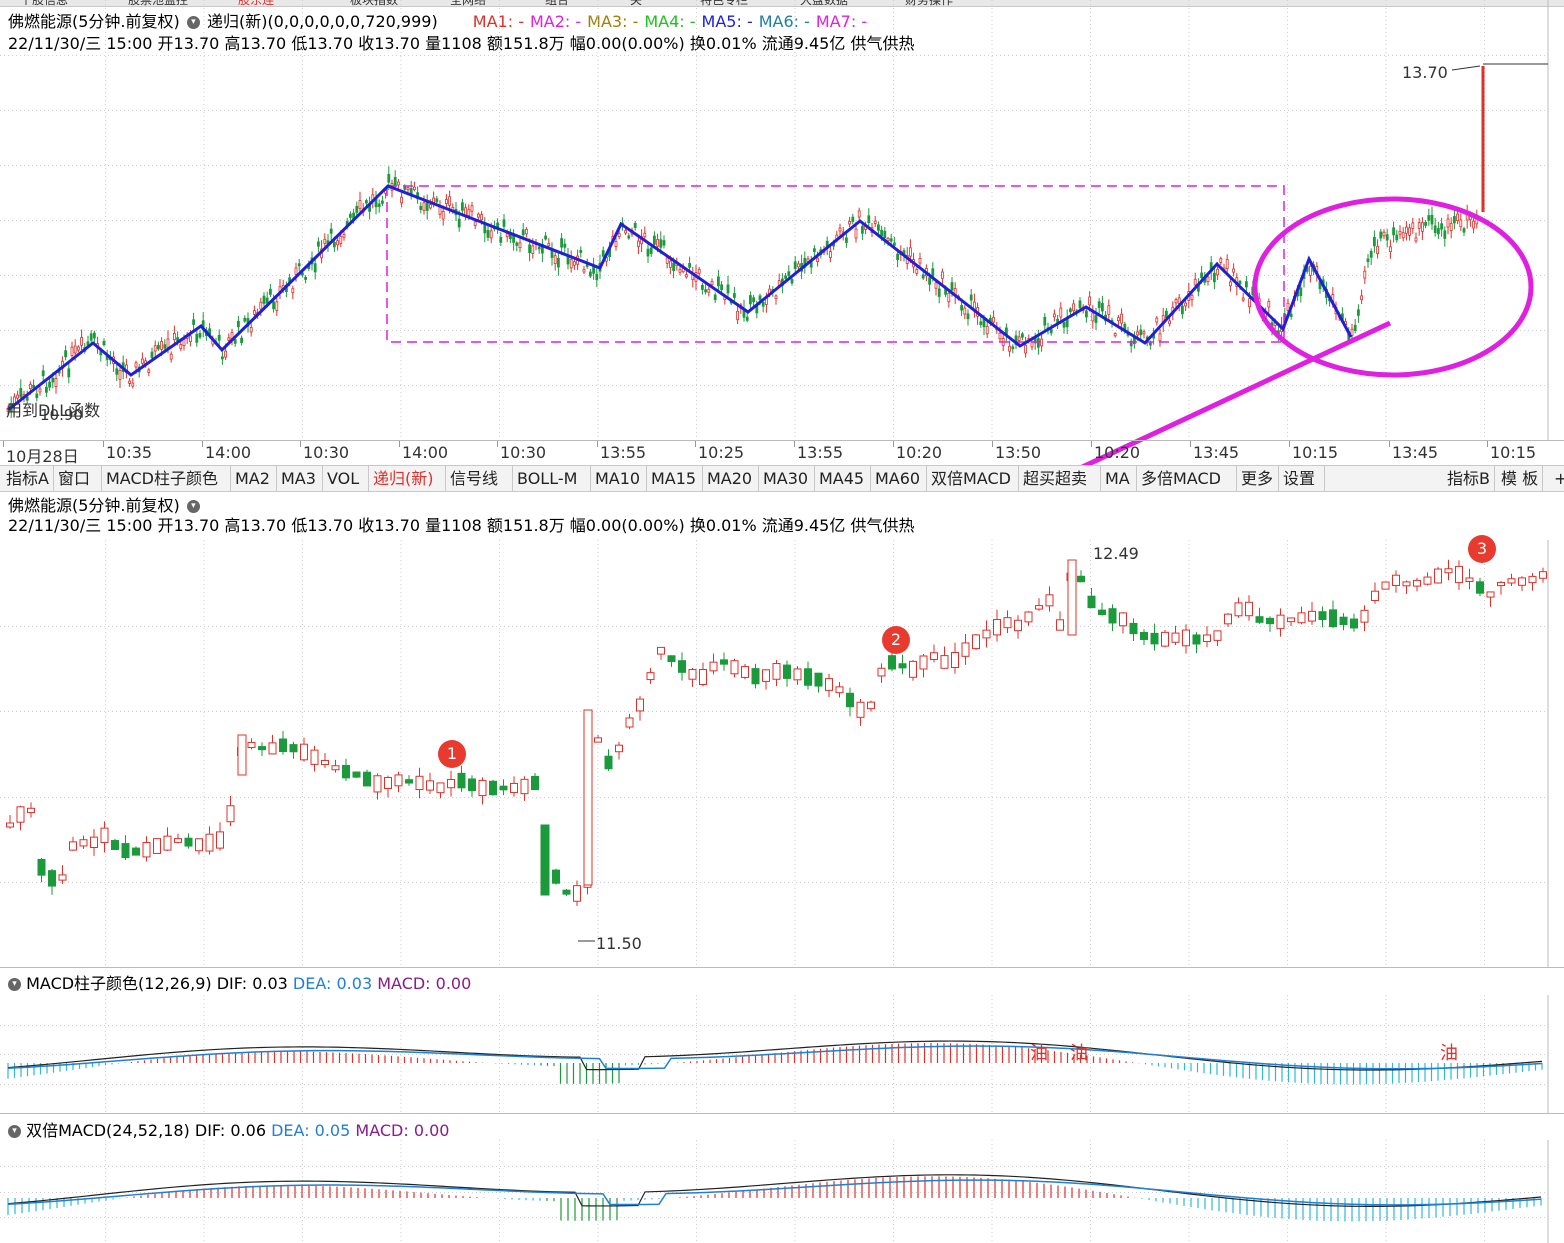 This screenshot has width=1564, height=1243. Describe the element at coordinates (1302, 478) in the screenshot. I see `indicator-button-20: 设置` at that location.